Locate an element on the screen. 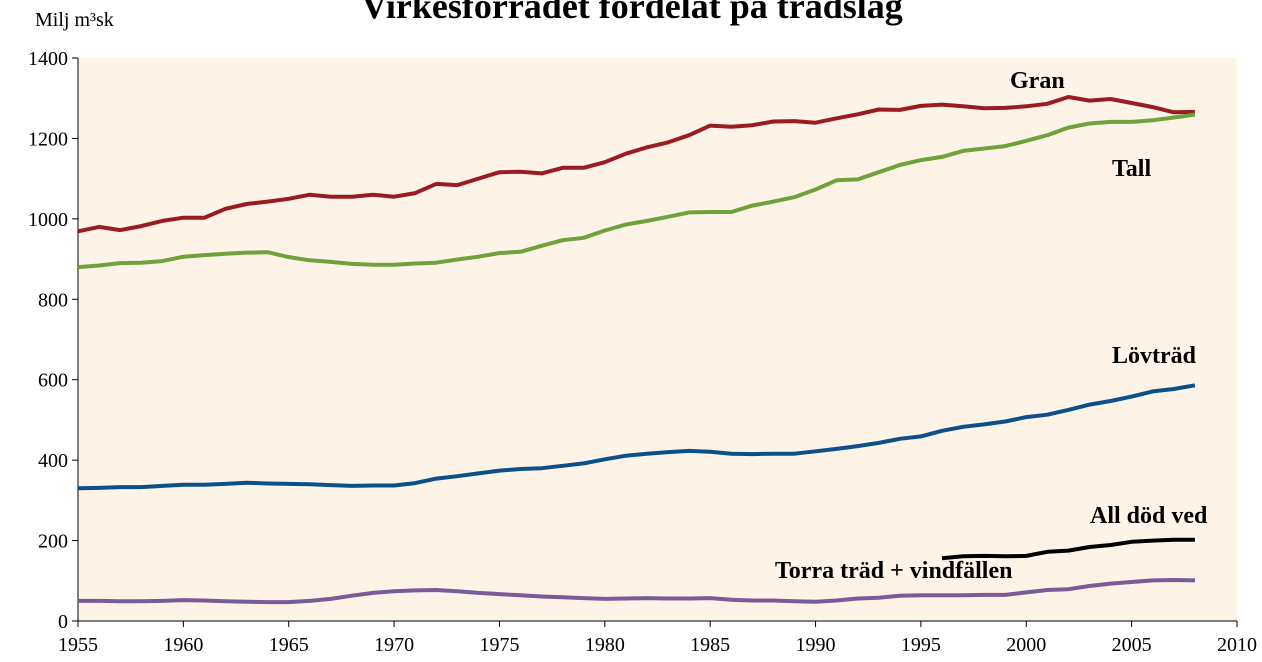 This screenshot has width=1262, height=662. series-label: Lövträd is located at coordinates (1154, 356).